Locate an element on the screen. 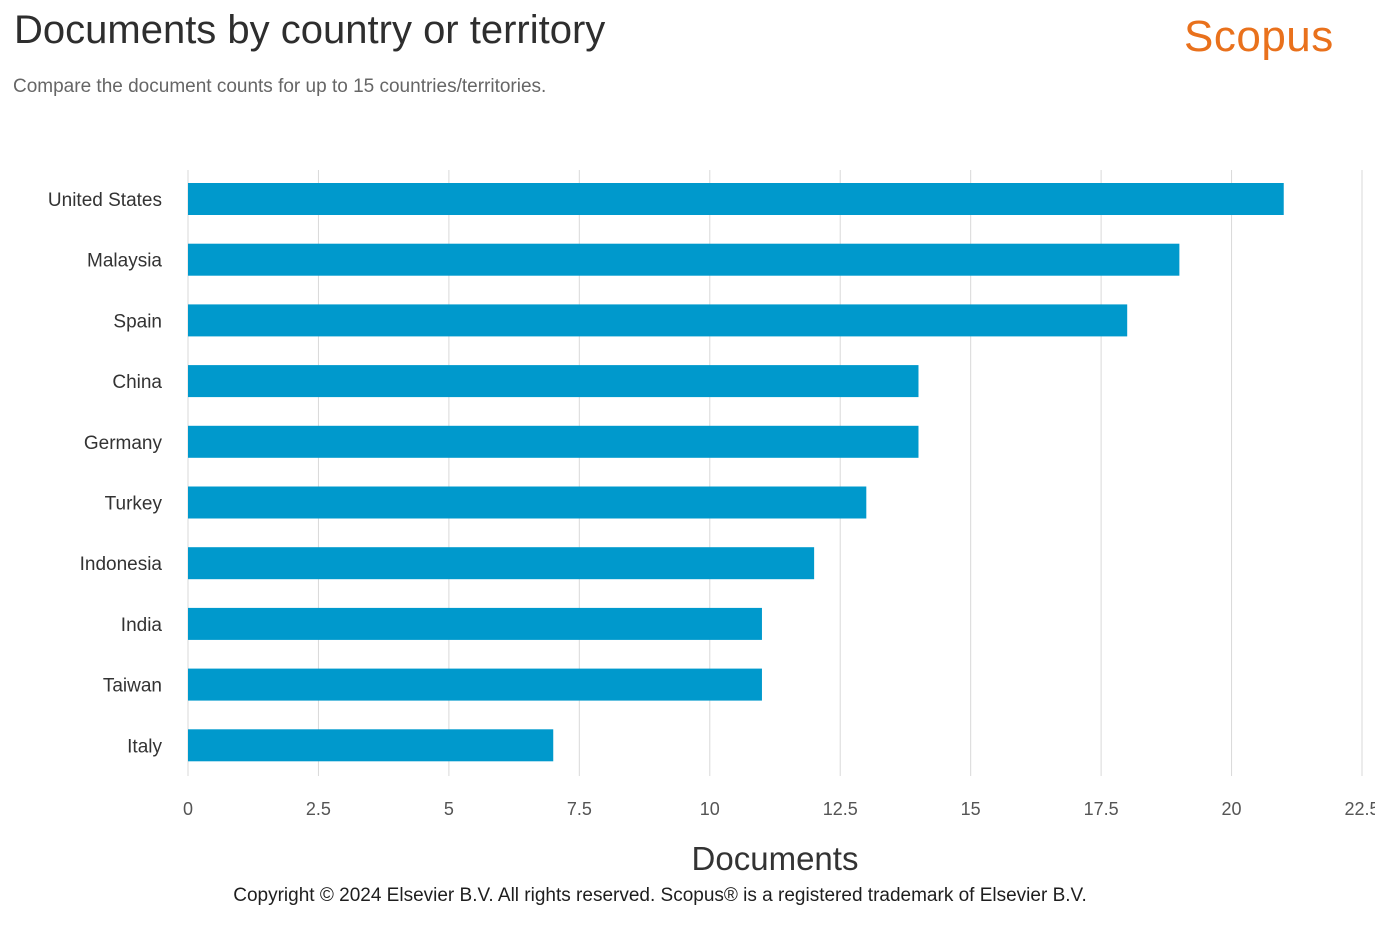  x-tick-label: 5 is located at coordinates (449, 809).